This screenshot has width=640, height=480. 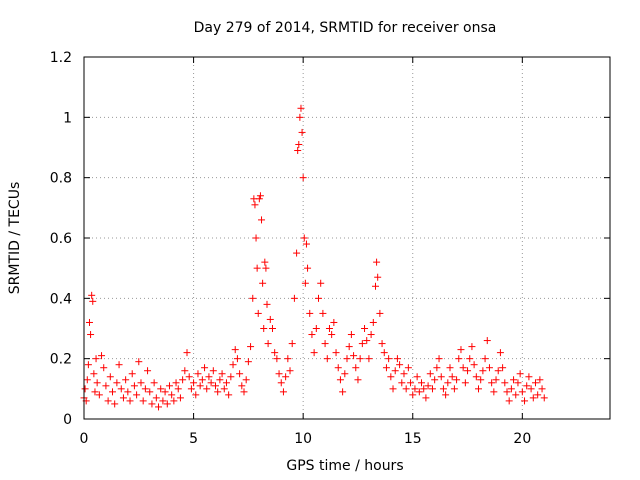 I want to click on x-tick-label: 15, so click(x=413, y=439).